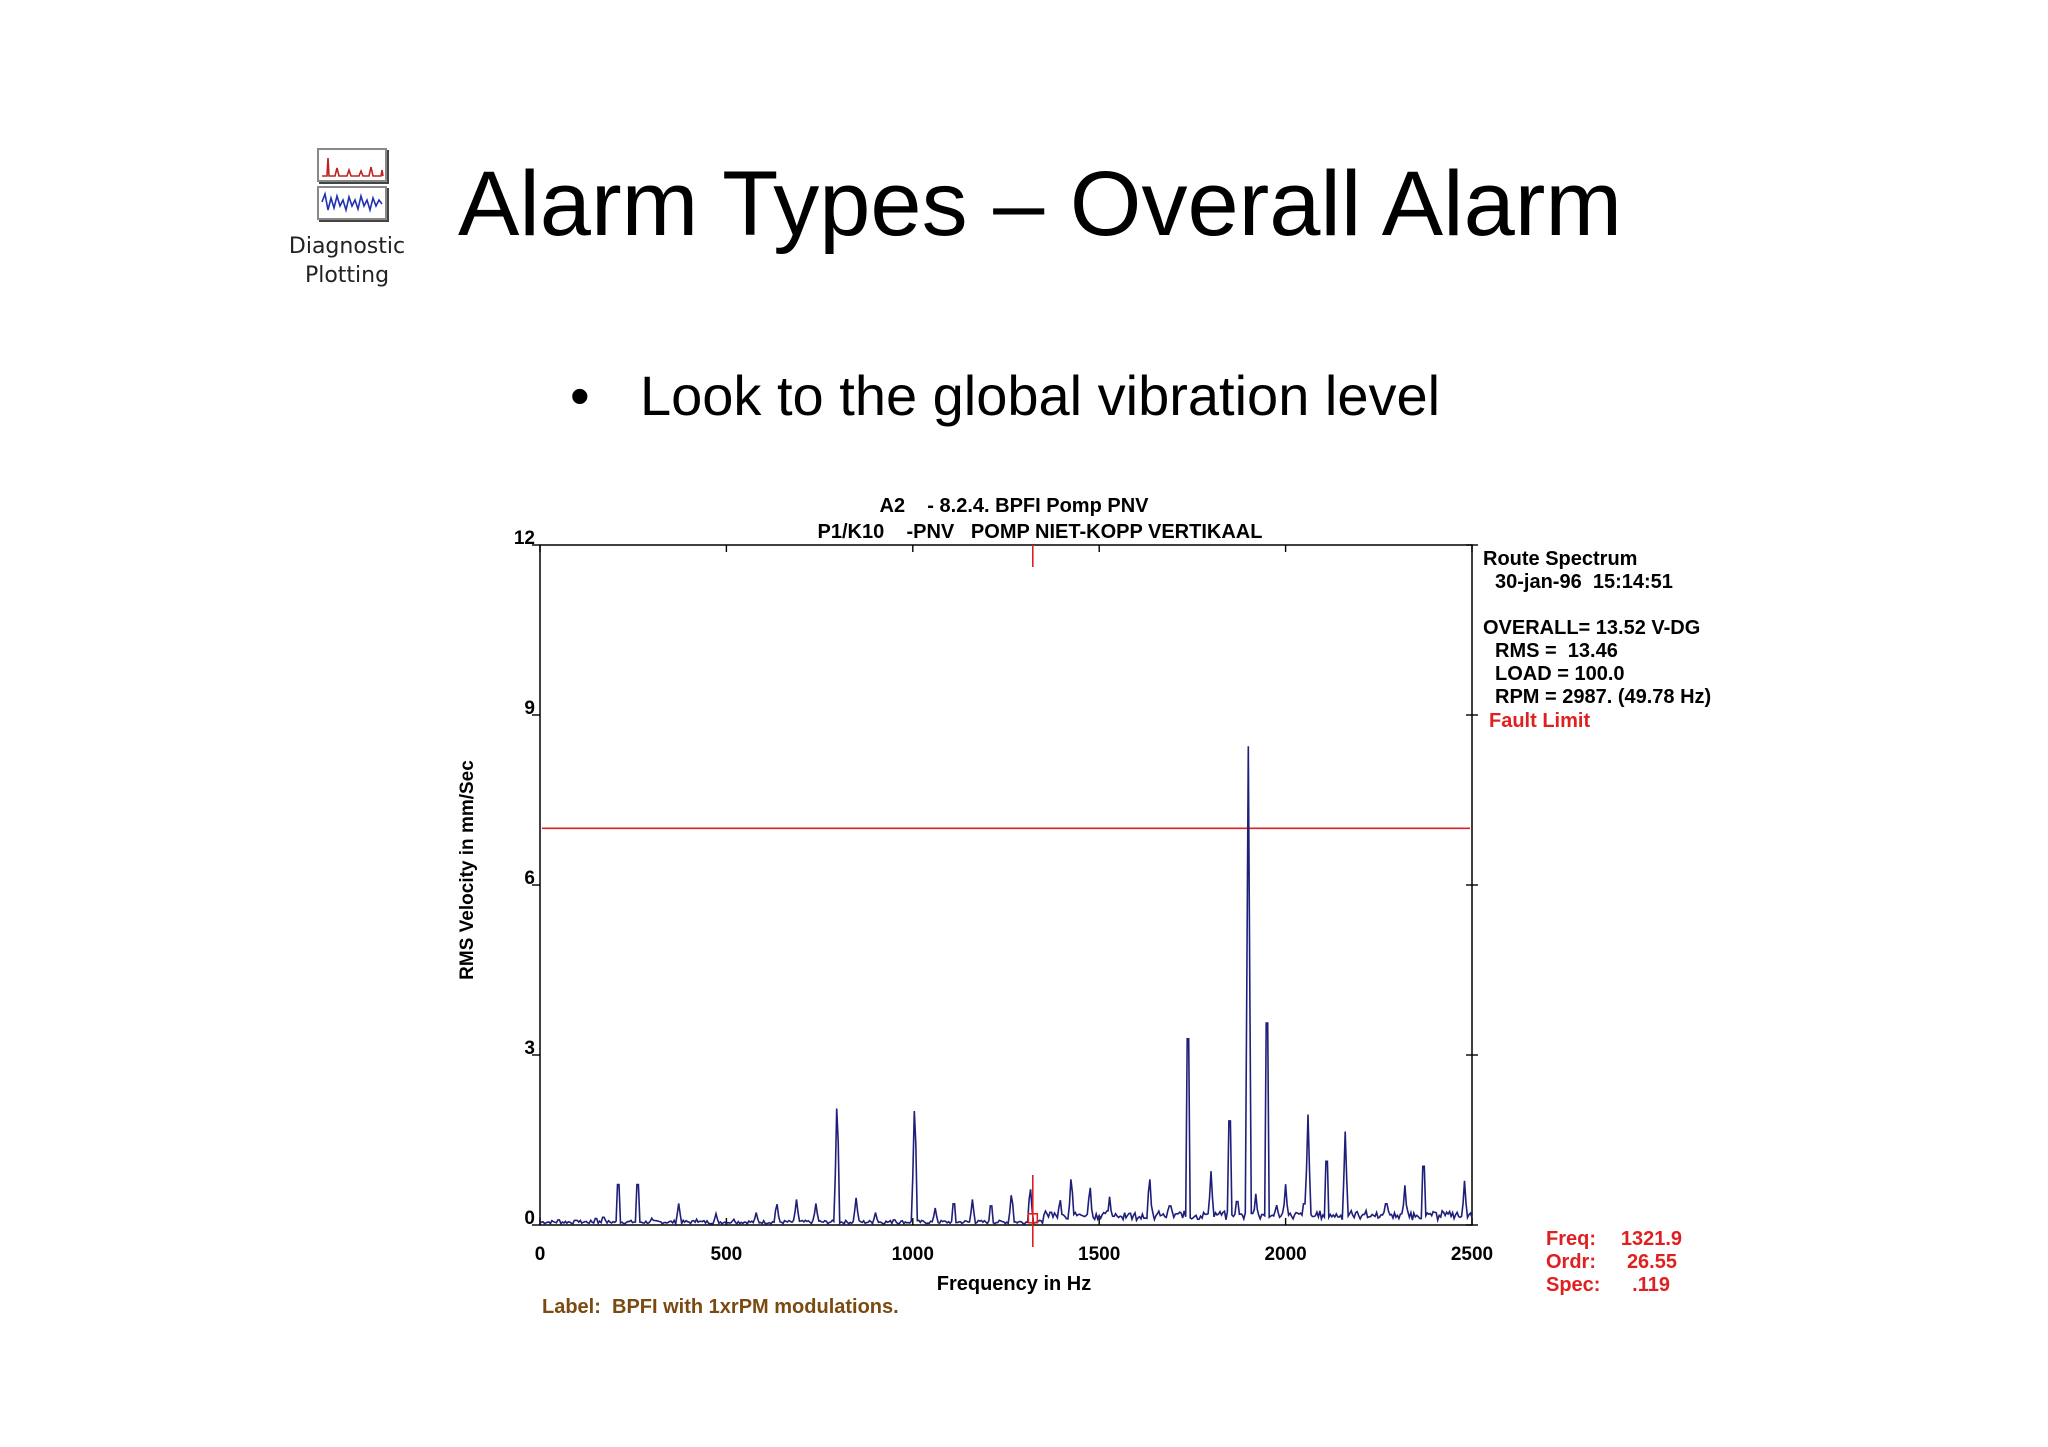 This screenshot has width=2048, height=1447. What do you see at coordinates (347, 246) in the screenshot?
I see `icon-label-line1: Diagnostic` at bounding box center [347, 246].